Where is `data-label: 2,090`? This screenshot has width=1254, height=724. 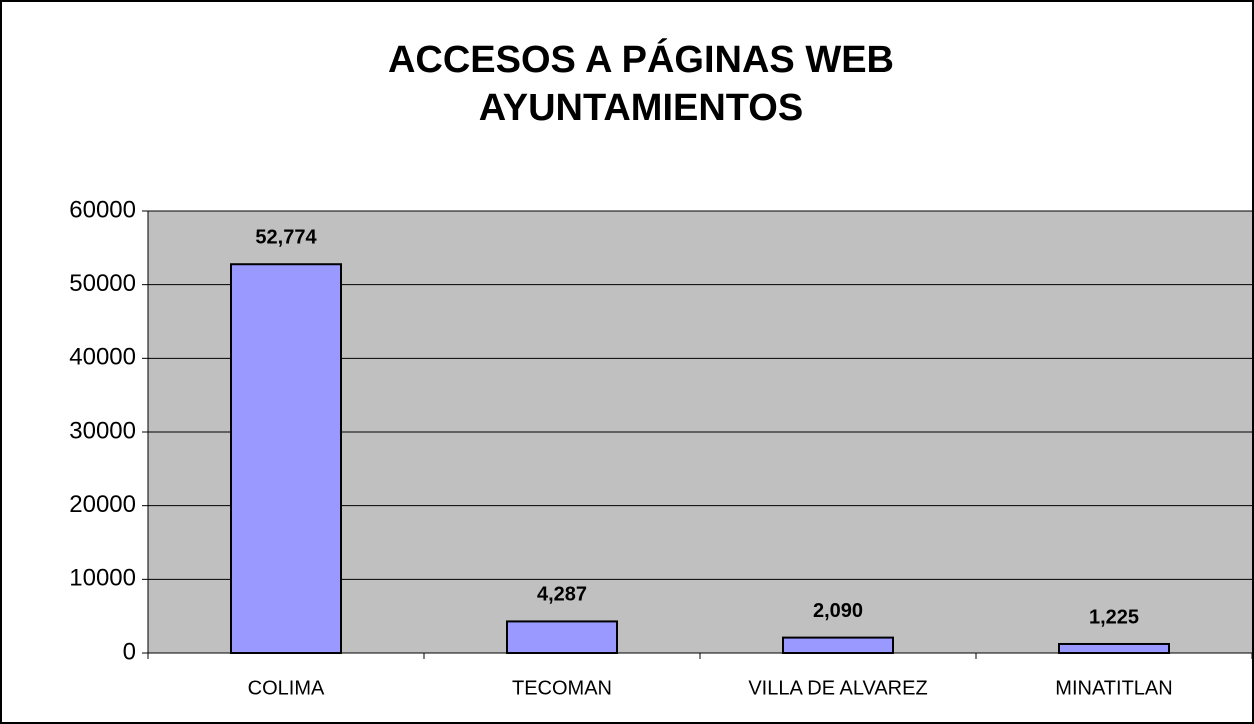 data-label: 2,090 is located at coordinates (838, 611).